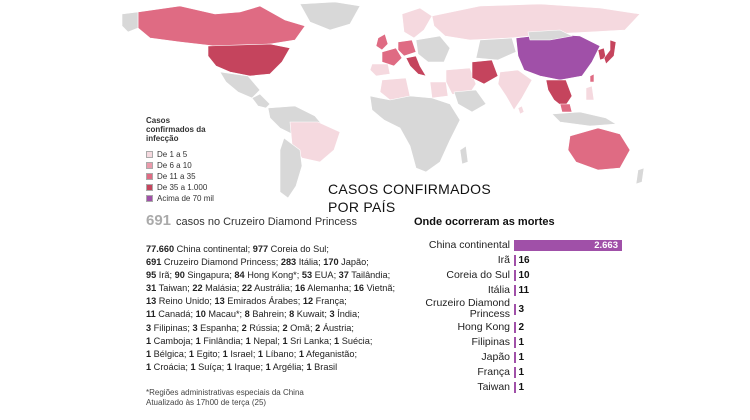 The height and width of the screenshot is (420, 750). I want to click on region-arabia, so click(470, 101).